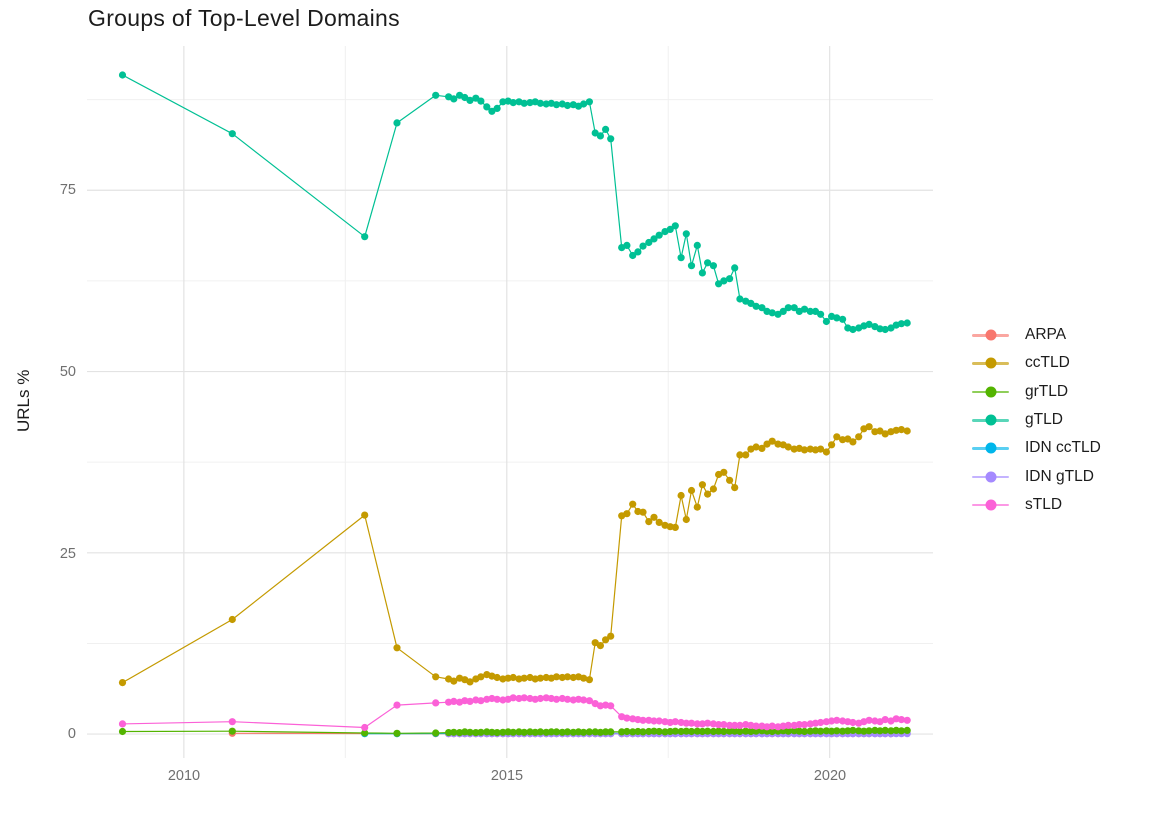 This screenshot has width=1164, height=827. I want to click on x-tick-label-2010: 2010, so click(184, 776).